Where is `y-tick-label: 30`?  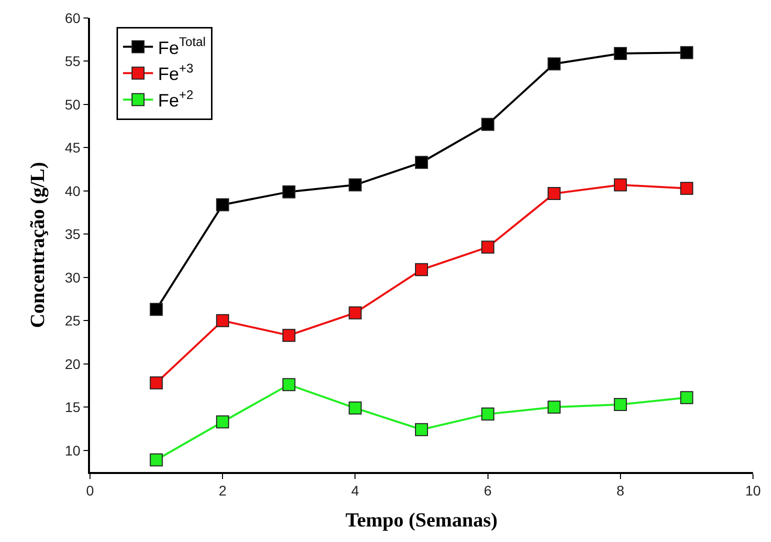 y-tick-label: 30 is located at coordinates (72, 277).